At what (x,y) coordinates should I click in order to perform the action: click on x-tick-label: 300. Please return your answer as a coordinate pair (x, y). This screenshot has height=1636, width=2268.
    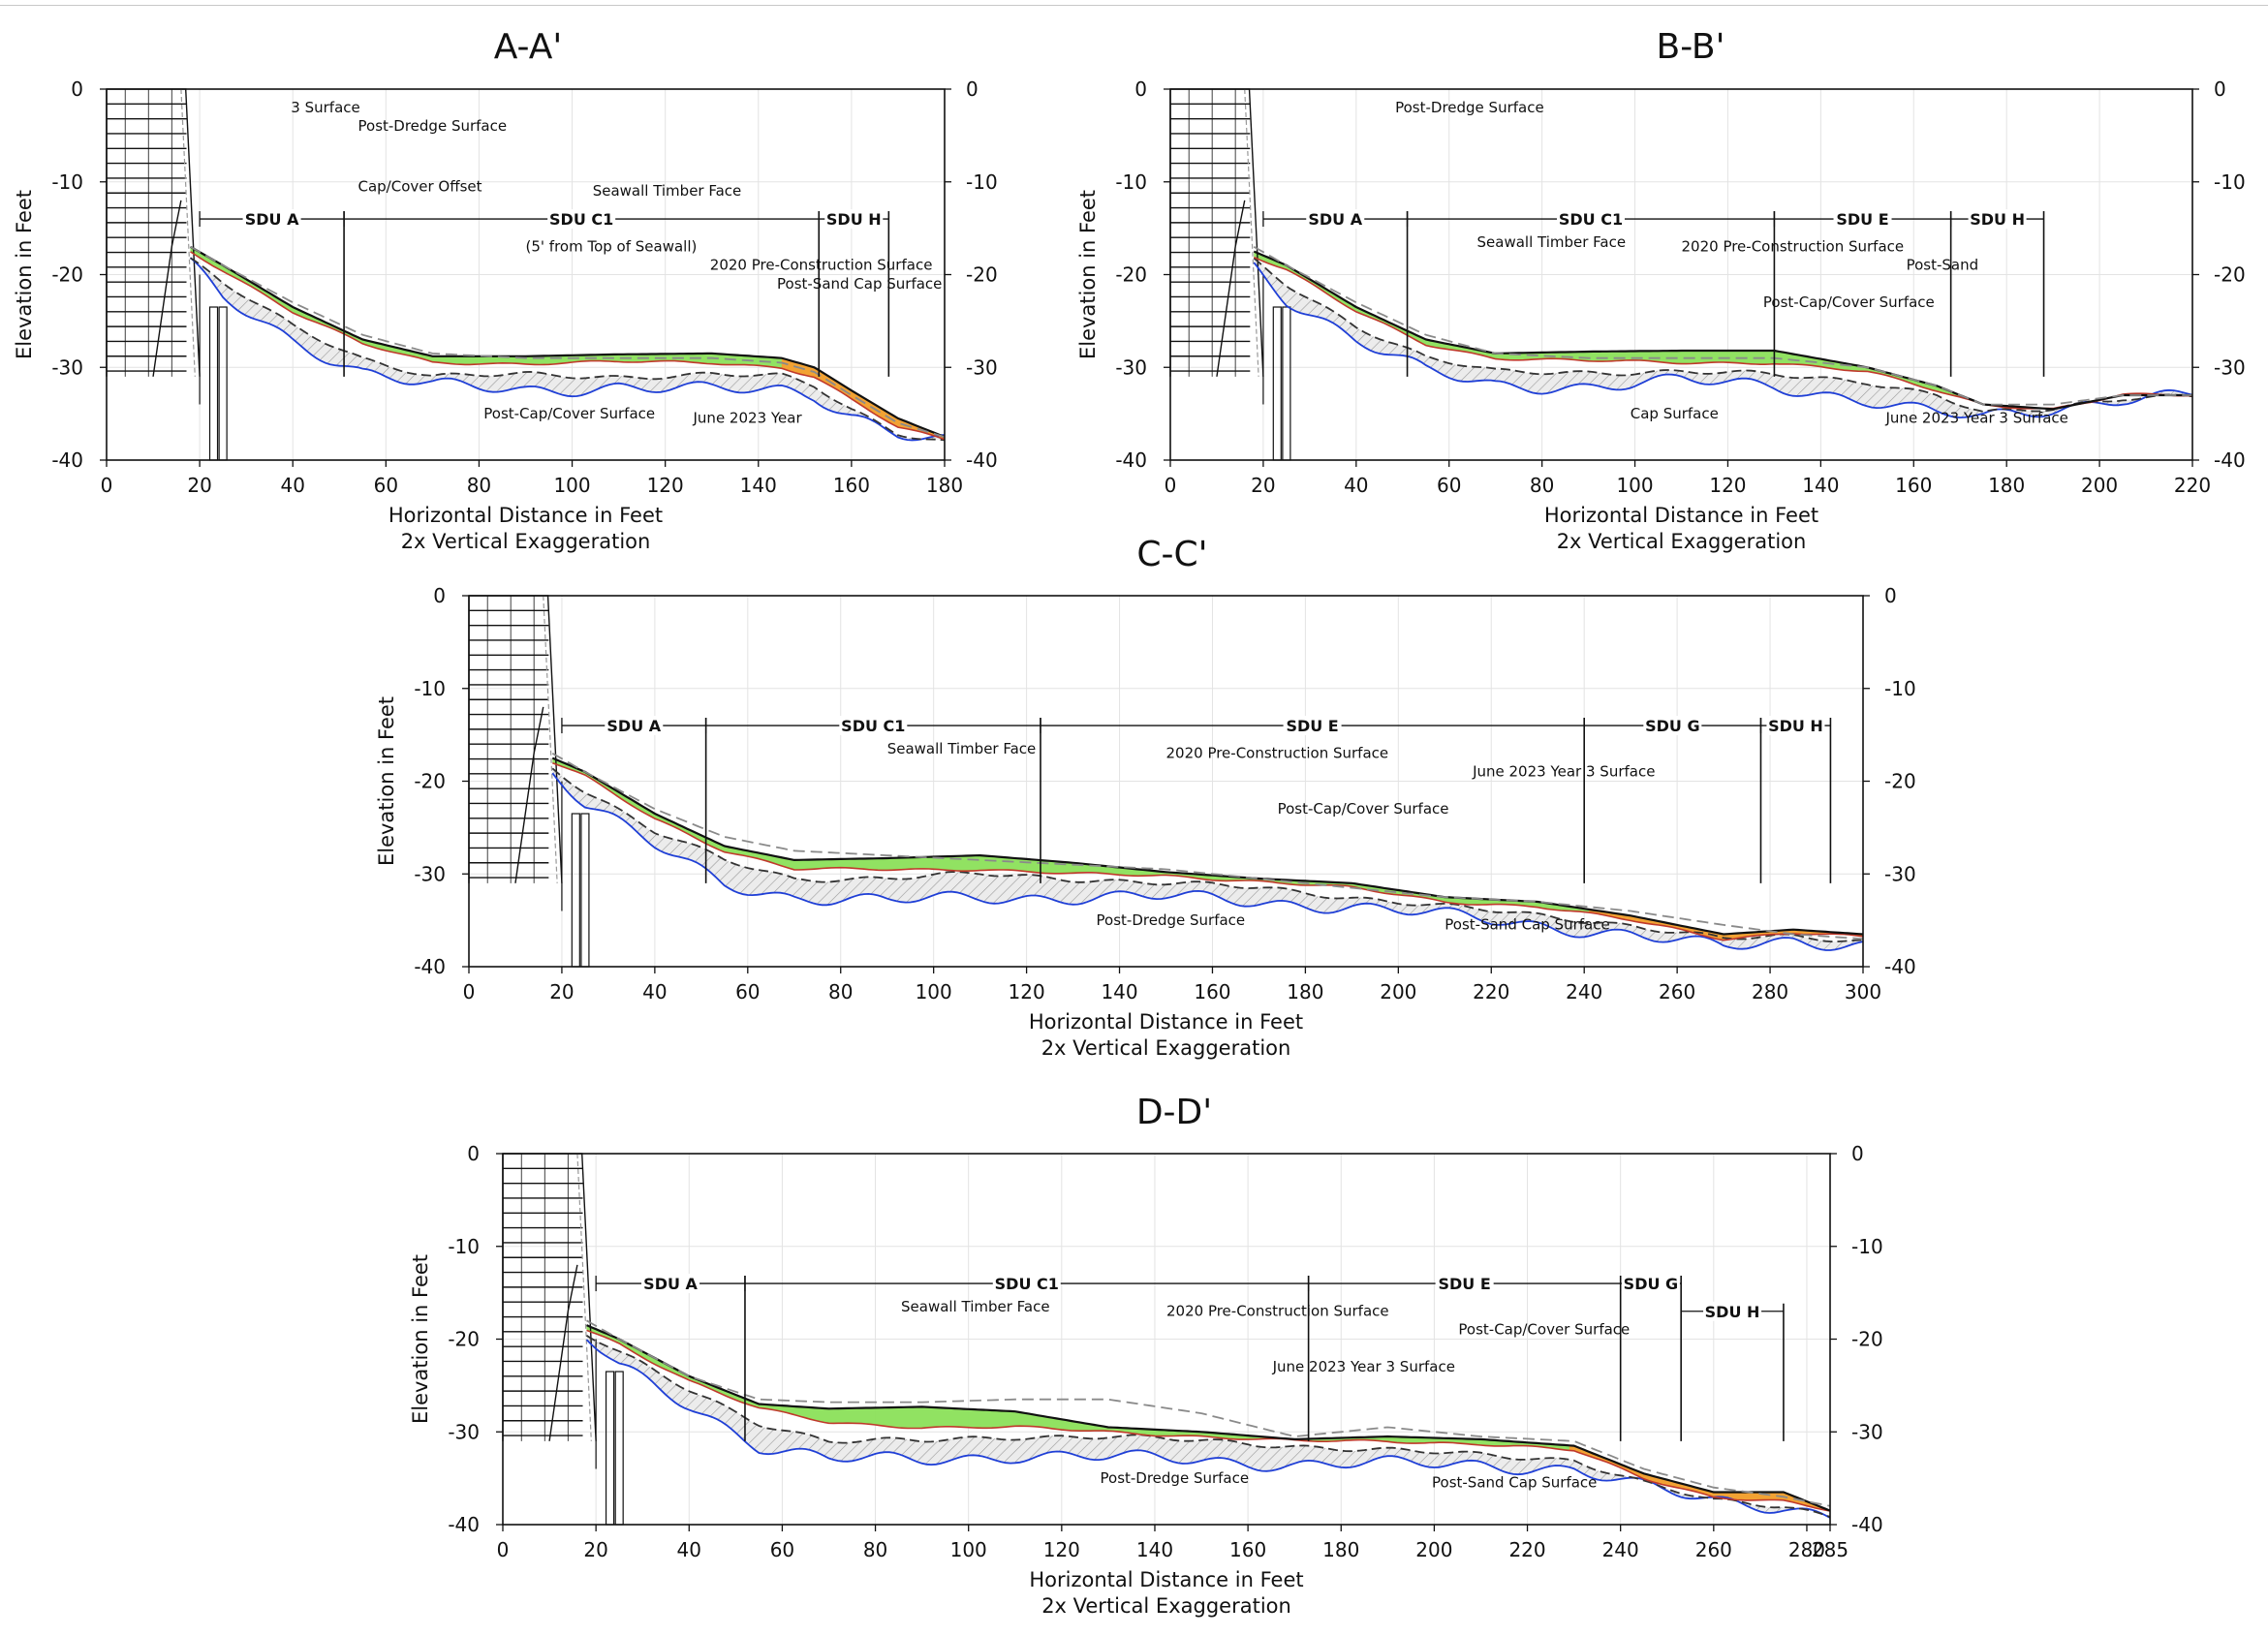
    Looking at the image, I should click on (1863, 992).